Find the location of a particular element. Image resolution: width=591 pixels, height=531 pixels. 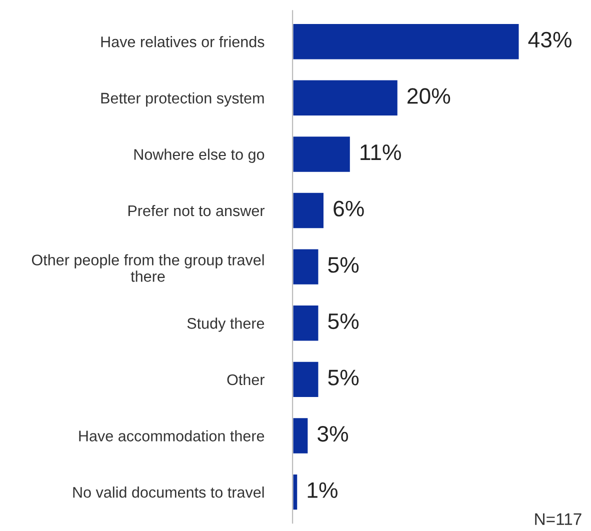

data-label: 20% is located at coordinates (429, 96).